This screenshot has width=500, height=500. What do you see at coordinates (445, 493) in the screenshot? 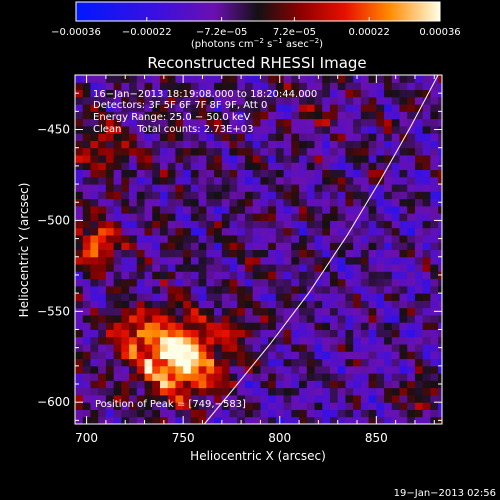
I see `footer-timestamp: 19−Jan−2013 02:56` at bounding box center [445, 493].